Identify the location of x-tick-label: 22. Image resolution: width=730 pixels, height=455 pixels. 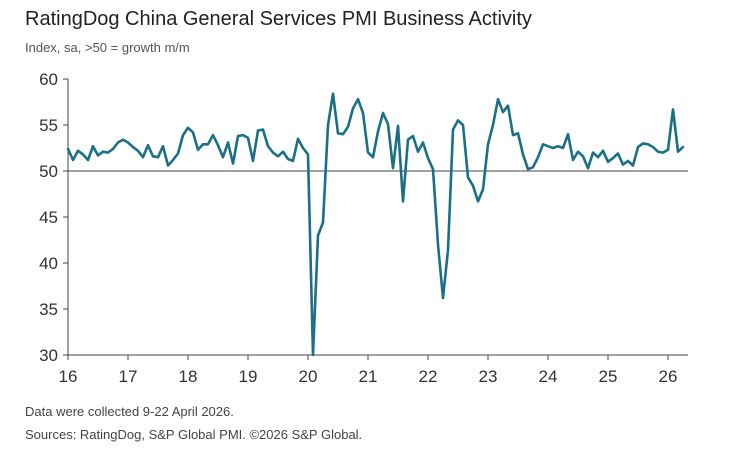
(428, 376).